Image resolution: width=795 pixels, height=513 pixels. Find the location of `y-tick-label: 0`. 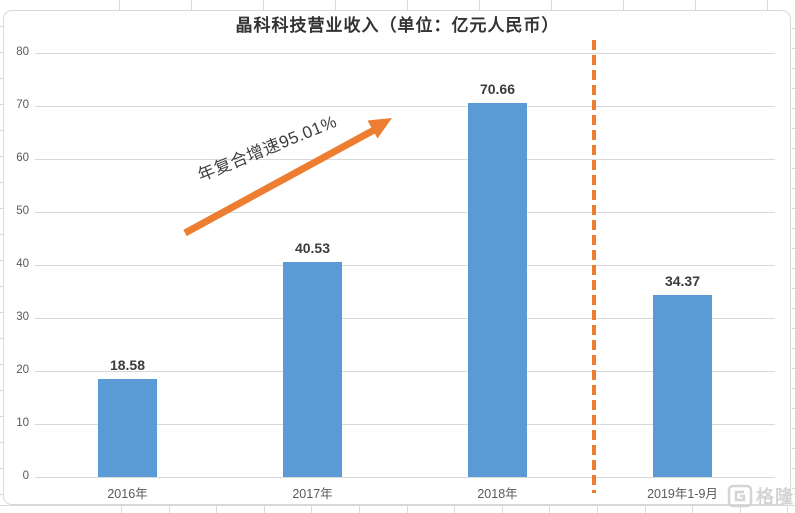

y-tick-label: 0 is located at coordinates (25, 476).